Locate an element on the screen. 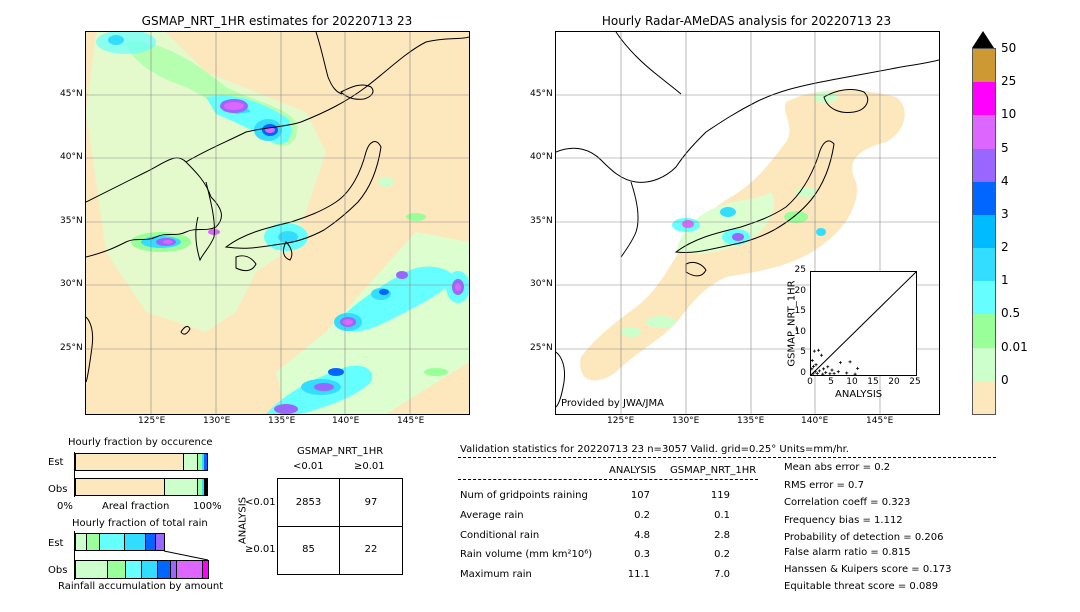 This screenshot has width=1080, height=612. left-lat-40: 40°N is located at coordinates (71, 157).